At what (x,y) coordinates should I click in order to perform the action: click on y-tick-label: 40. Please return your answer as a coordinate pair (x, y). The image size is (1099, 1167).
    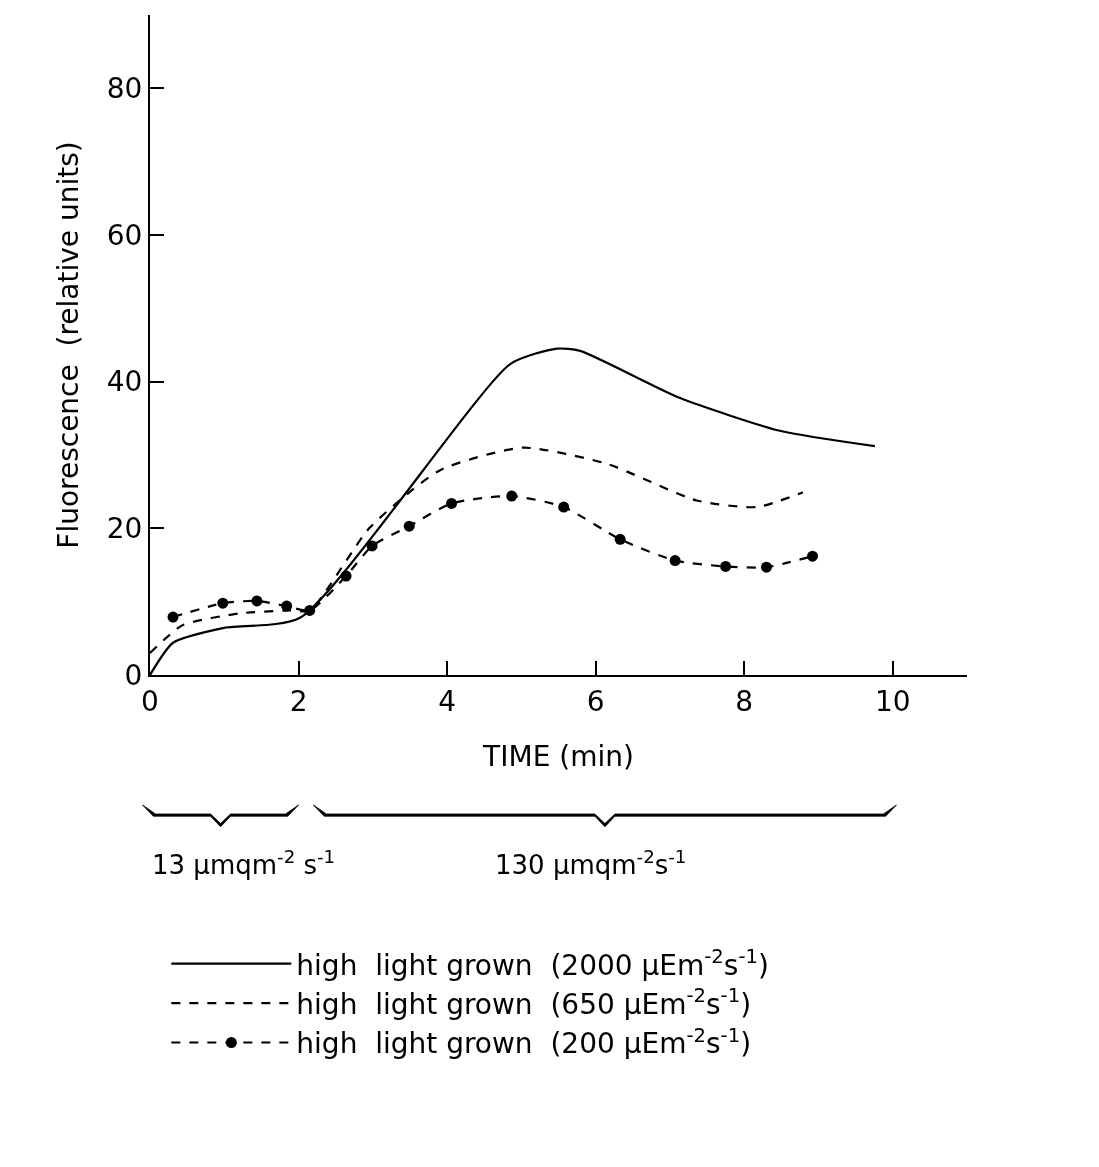
    Looking at the image, I should click on (124, 382).